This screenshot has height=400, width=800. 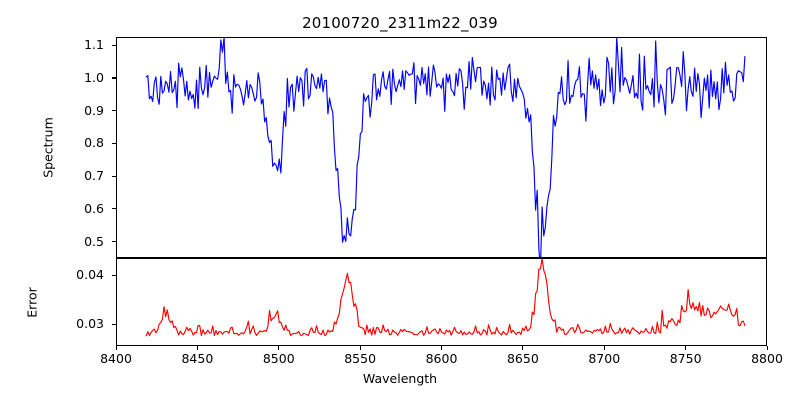 What do you see at coordinates (48, 147) in the screenshot?
I see `spectrum-y-axis-label: Spectrum` at bounding box center [48, 147].